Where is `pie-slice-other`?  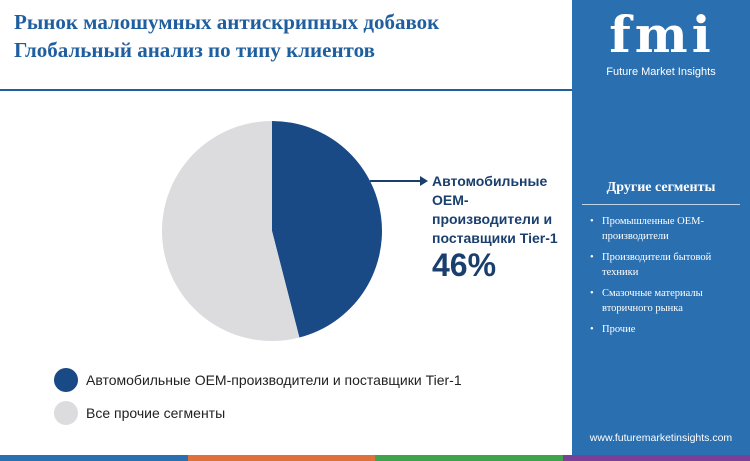
pie-slice-other is located at coordinates (230, 231).